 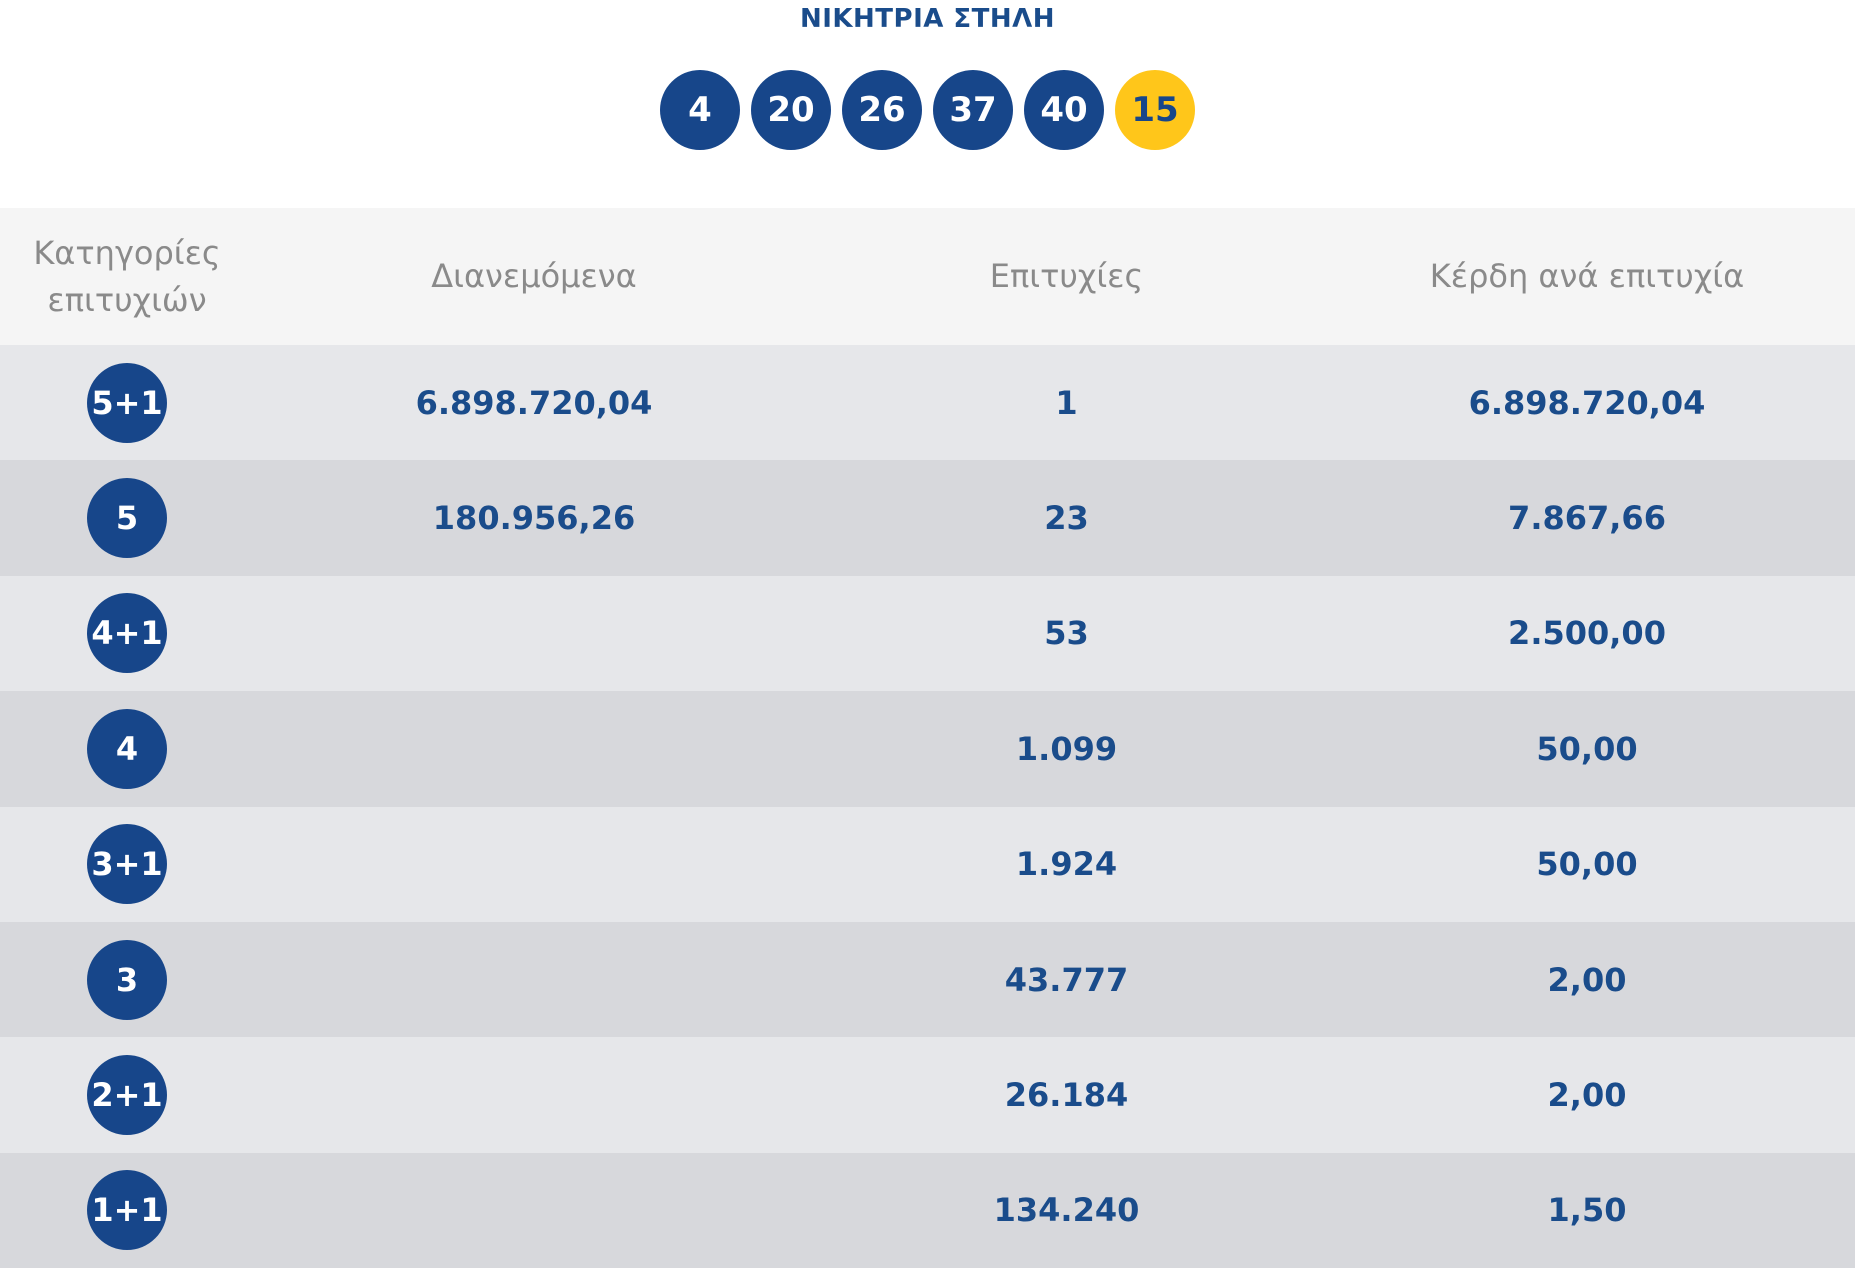 I want to click on table-row: 2+1 26.184 2,00, so click(x=927, y=1095).